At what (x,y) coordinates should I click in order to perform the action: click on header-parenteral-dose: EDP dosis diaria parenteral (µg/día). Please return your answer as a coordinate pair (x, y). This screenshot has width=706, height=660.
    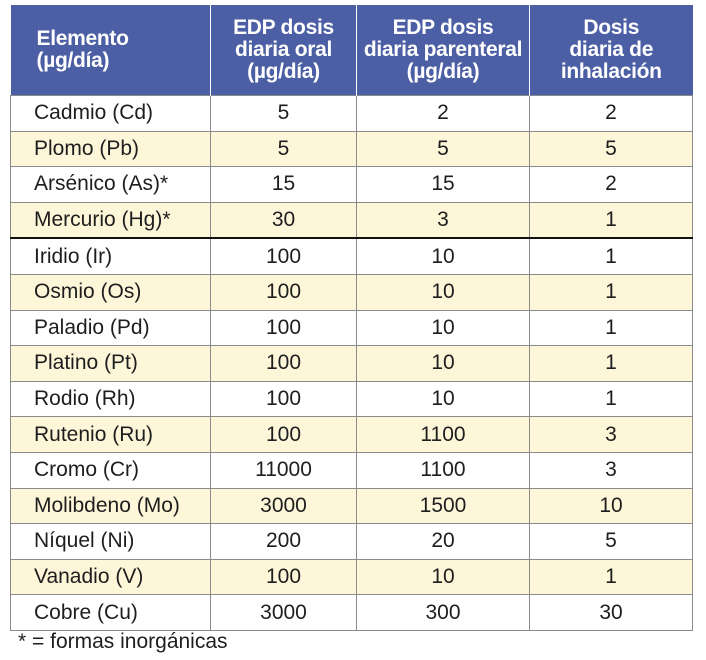
    Looking at the image, I should click on (443, 50).